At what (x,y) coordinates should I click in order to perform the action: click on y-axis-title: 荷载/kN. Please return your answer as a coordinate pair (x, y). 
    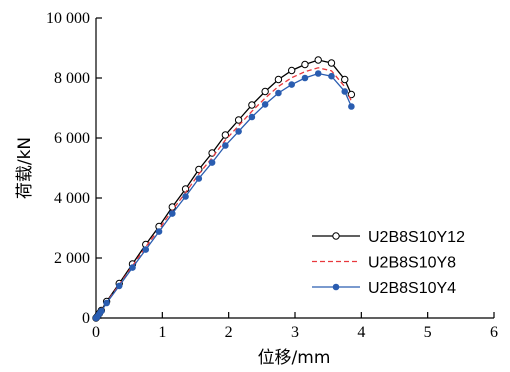
    Looking at the image, I should click on (25, 168).